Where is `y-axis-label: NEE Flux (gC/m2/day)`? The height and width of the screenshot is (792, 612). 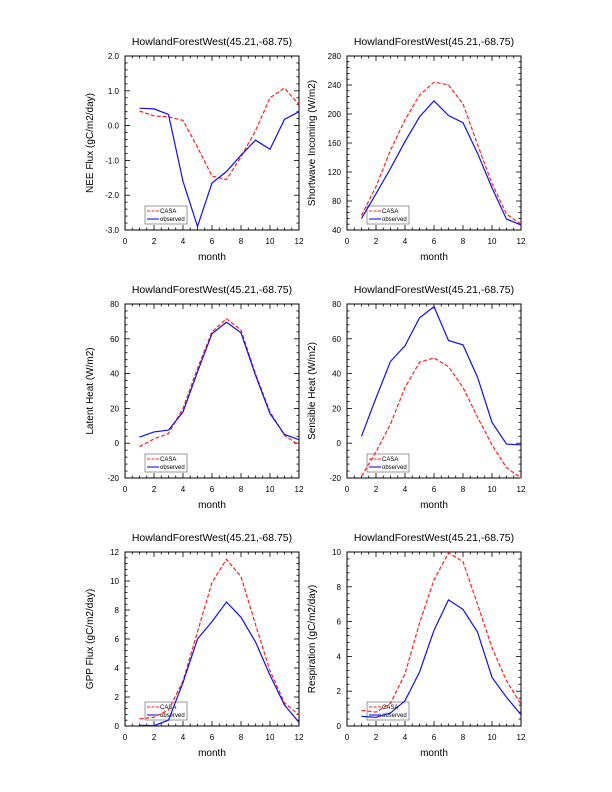 y-axis-label: NEE Flux (gC/m2/day) is located at coordinates (90, 143).